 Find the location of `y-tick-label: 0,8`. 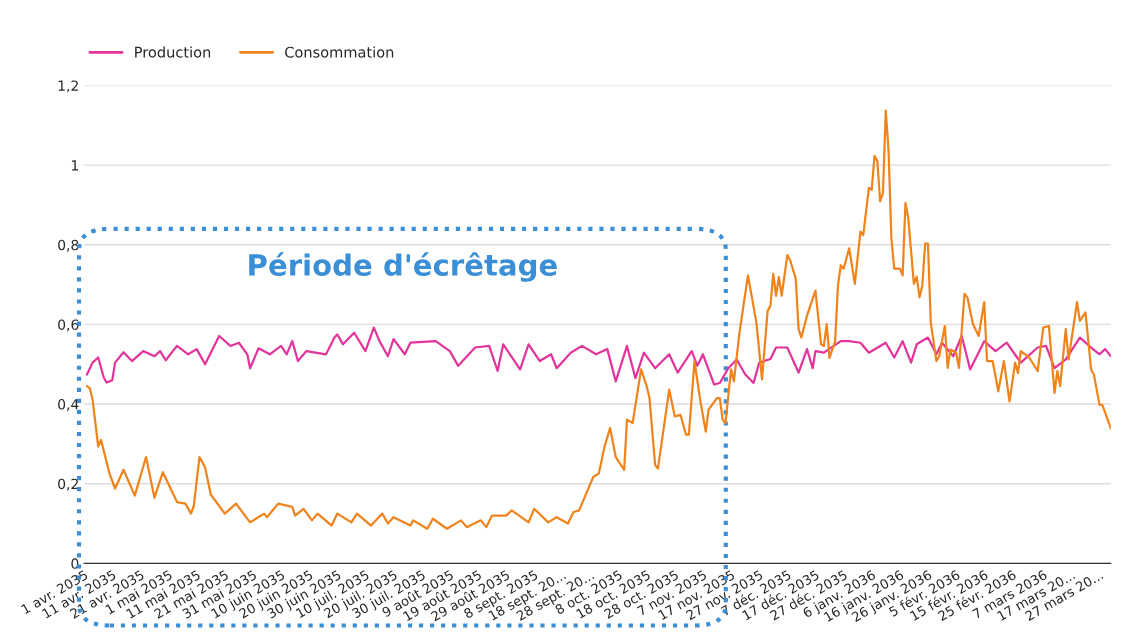

y-tick-label: 0,8 is located at coordinates (68, 245).